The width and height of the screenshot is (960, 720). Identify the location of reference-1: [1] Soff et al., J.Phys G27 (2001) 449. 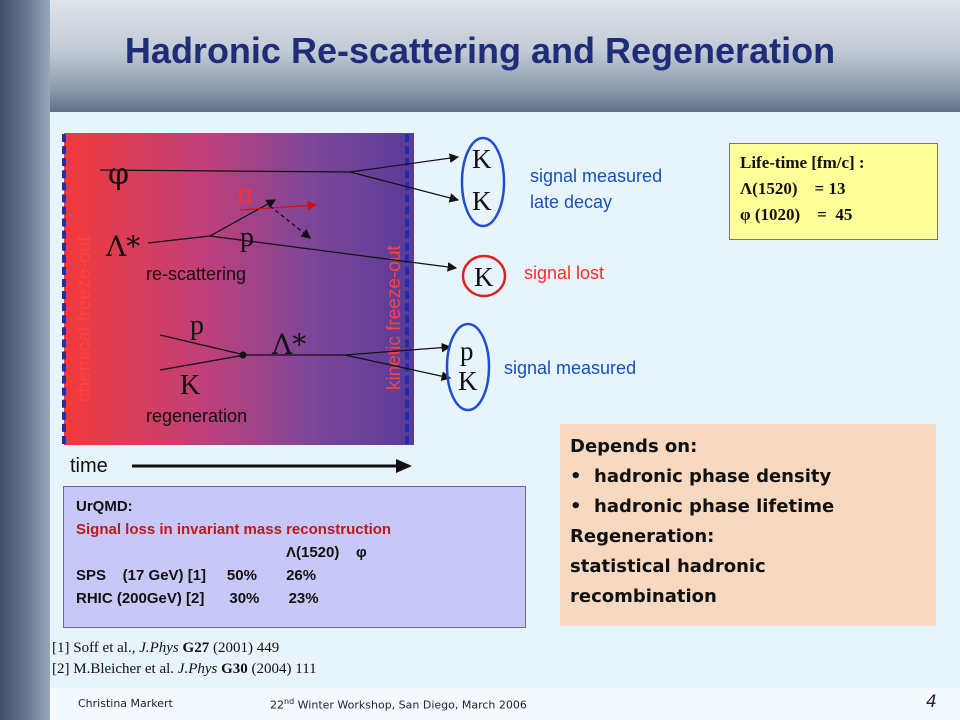
(165, 648).